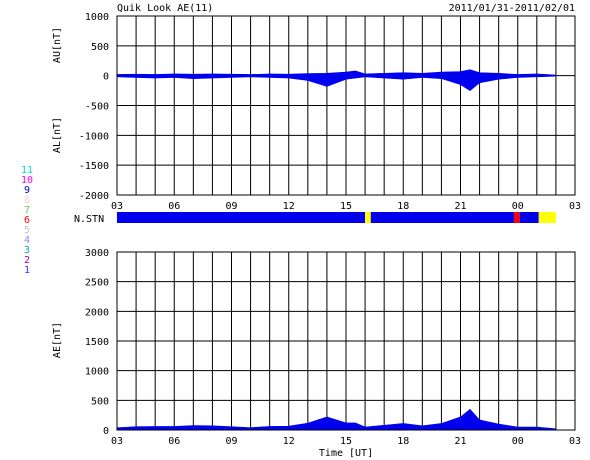 This screenshot has height=460, width=590. I want to click on au-al-ytick-label: -2000, so click(94, 196).